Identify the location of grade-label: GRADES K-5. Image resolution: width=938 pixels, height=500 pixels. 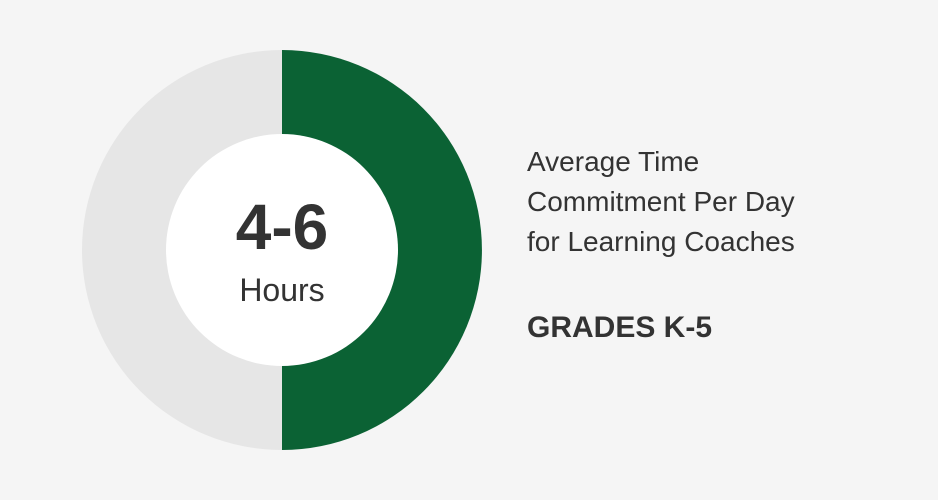
(620, 327).